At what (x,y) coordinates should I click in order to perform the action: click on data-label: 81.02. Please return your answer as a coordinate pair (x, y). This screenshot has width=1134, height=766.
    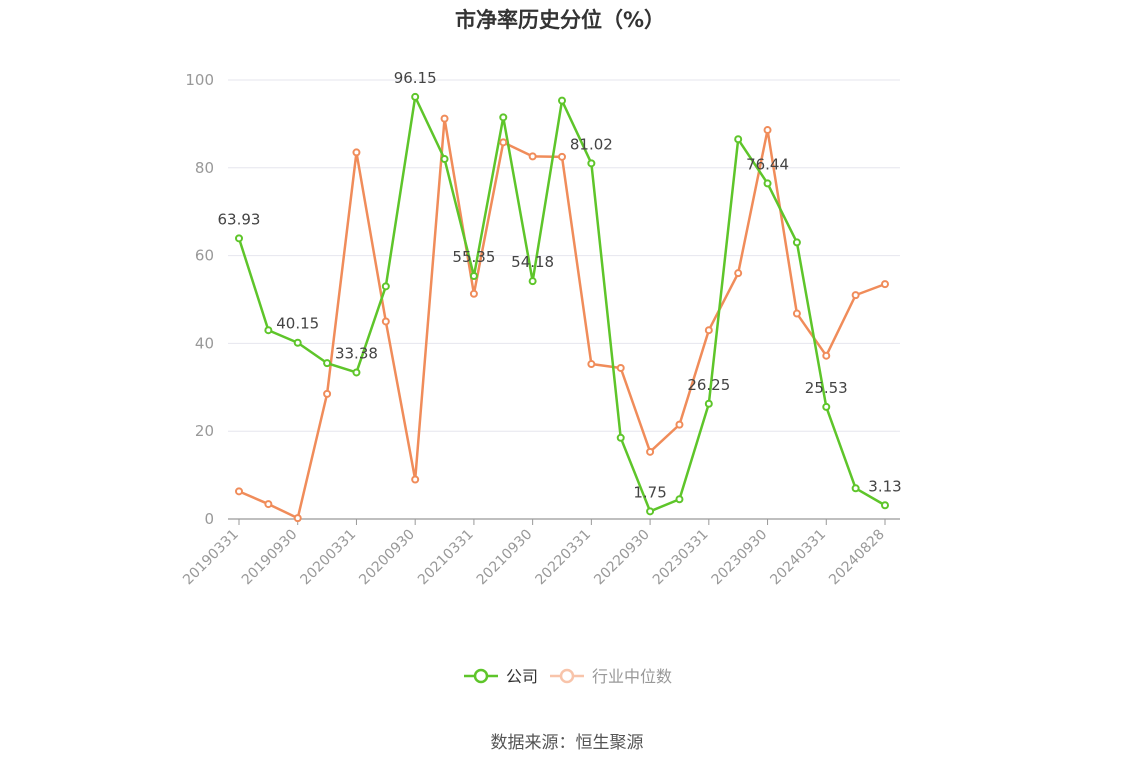
    Looking at the image, I should click on (591, 144).